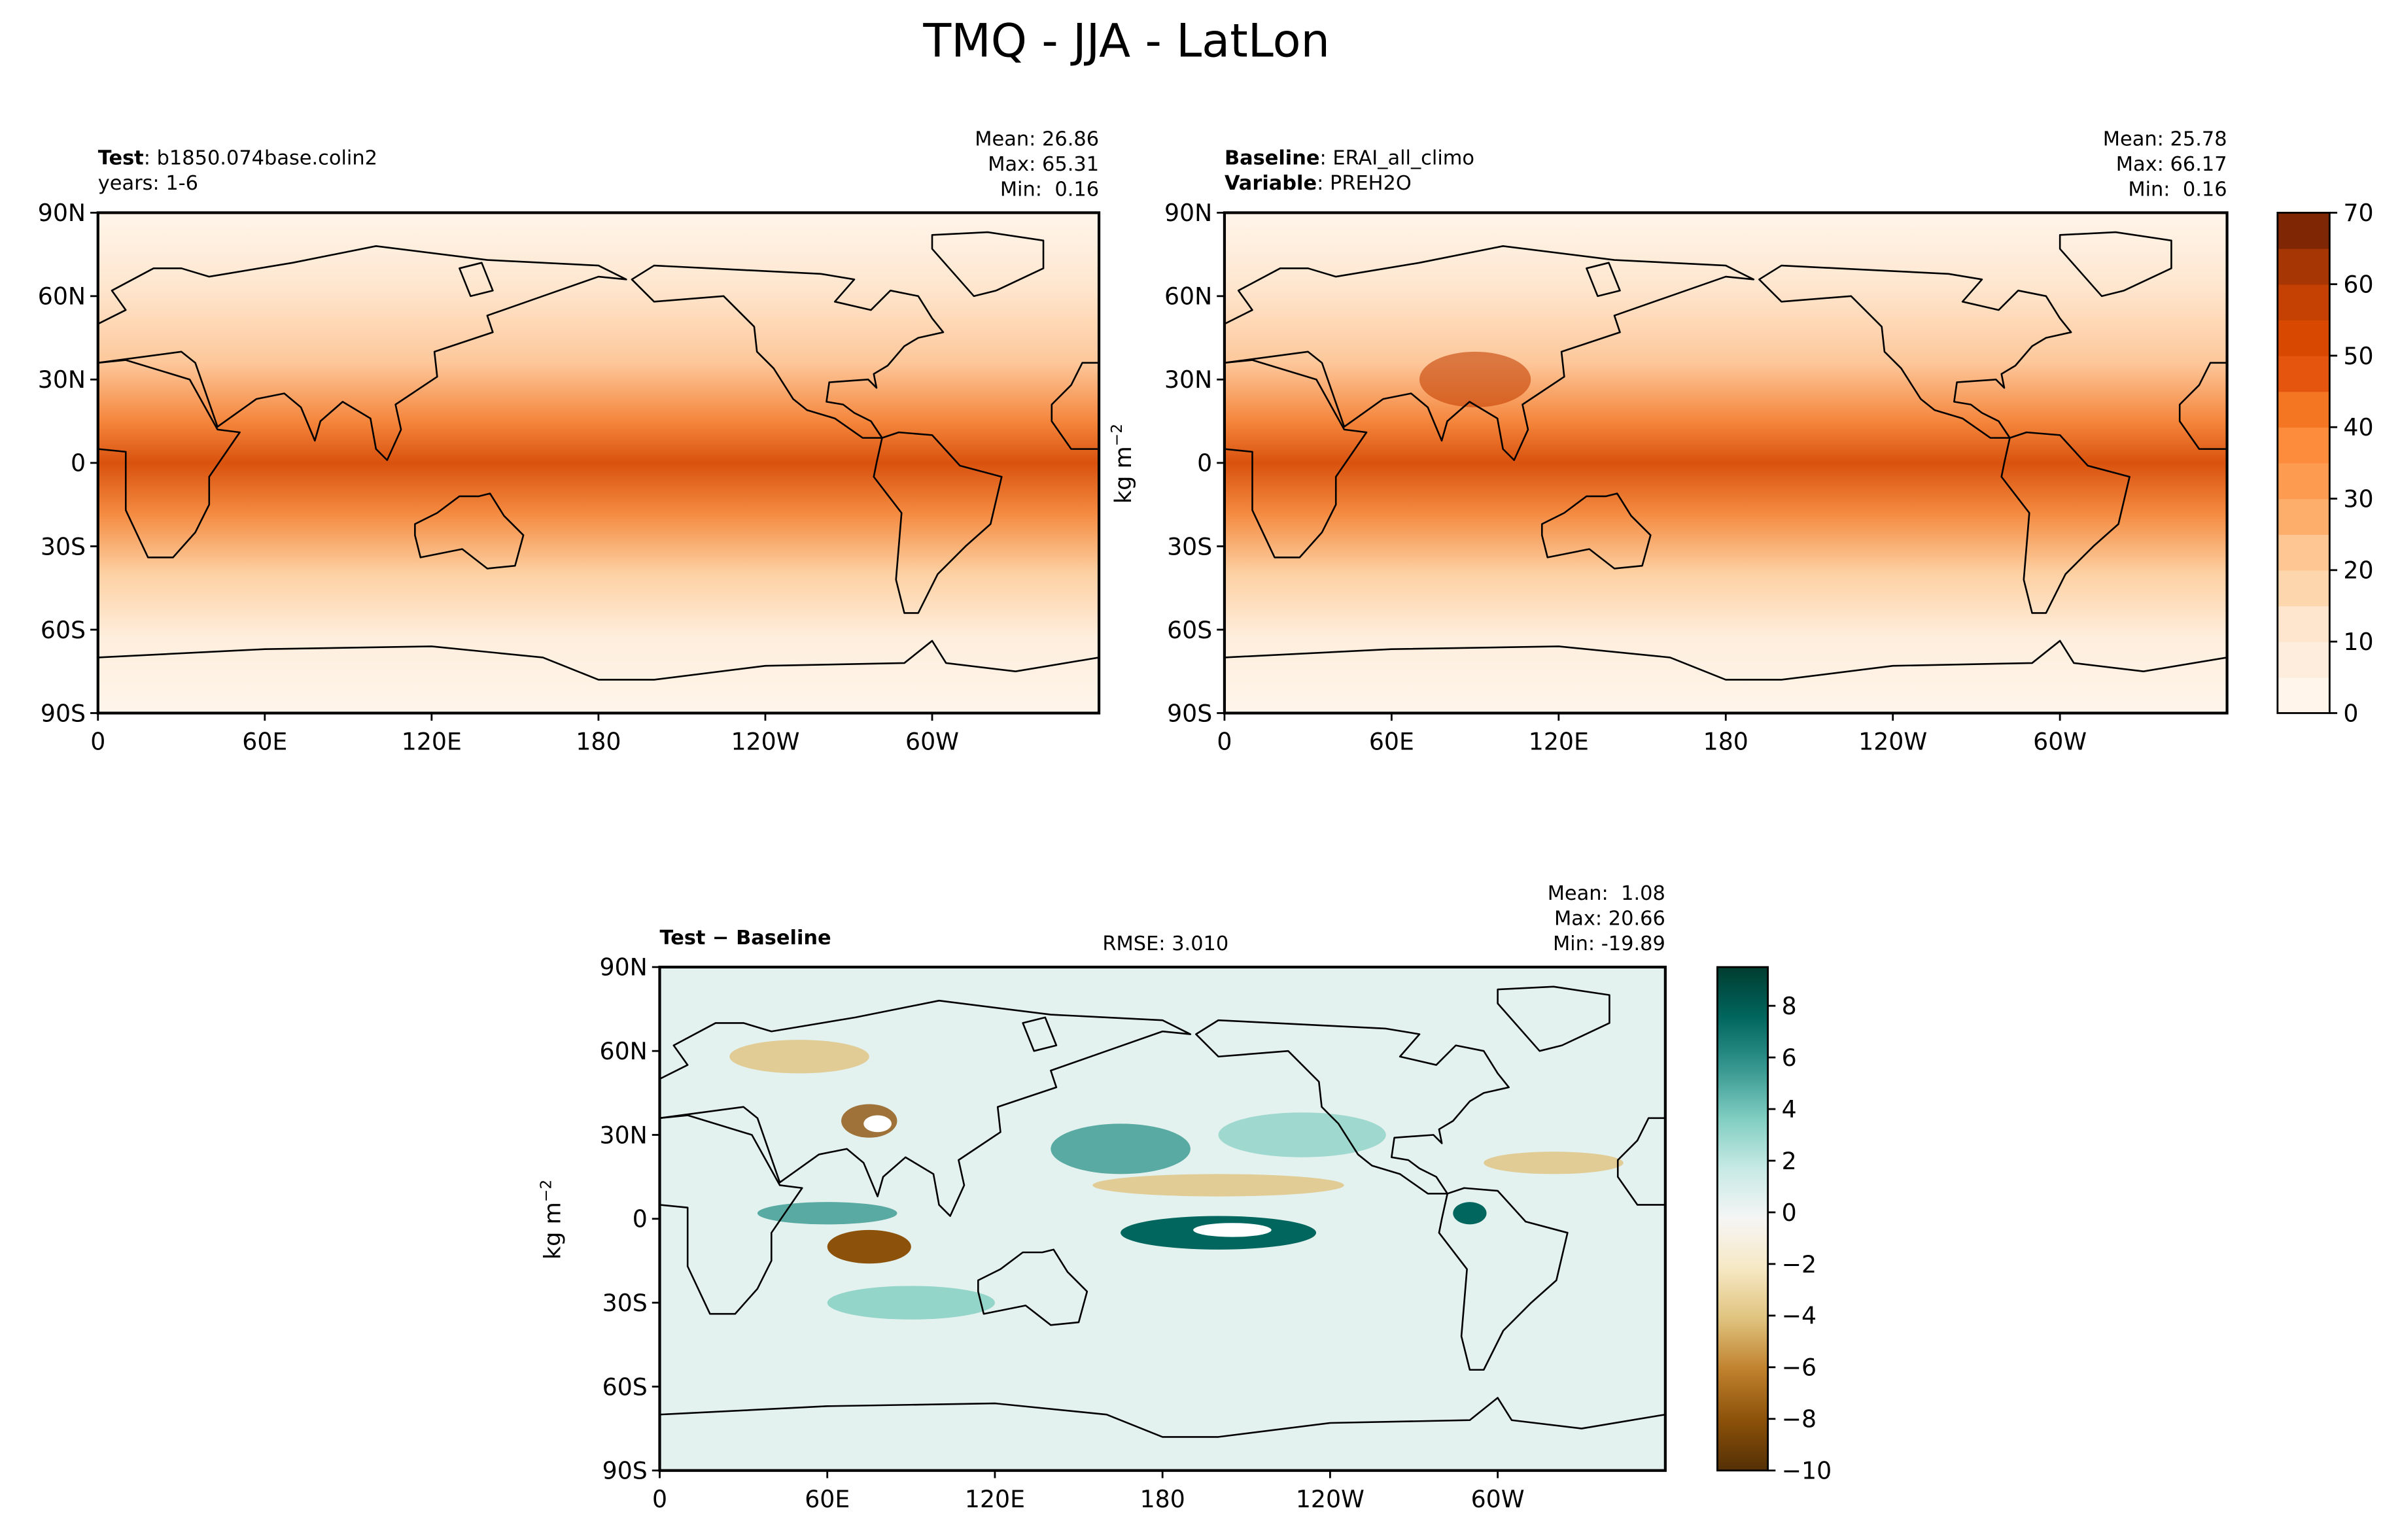 The image size is (2400, 1540). Describe the element at coordinates (2358, 642) in the screenshot. I see `colorbar-tick-label: 10` at that location.